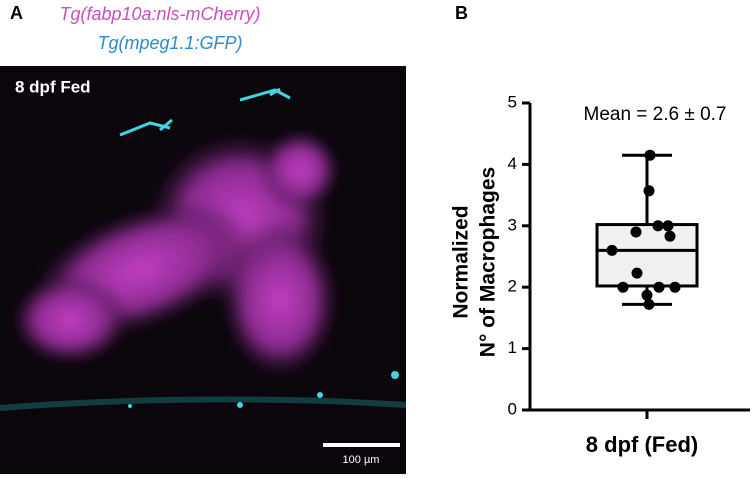 This screenshot has height=479, width=754. I want to click on y-tick-label: 4, so click(512, 163).